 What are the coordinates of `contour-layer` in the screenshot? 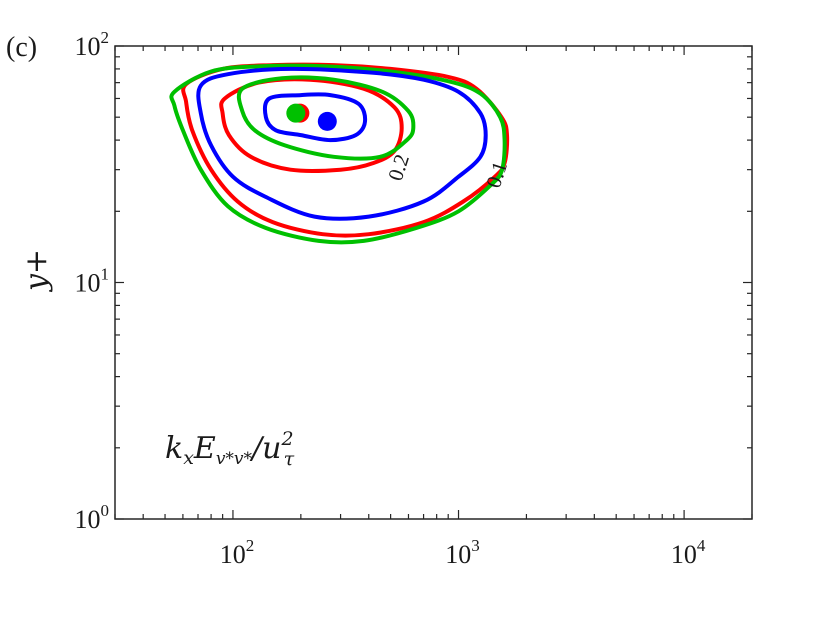 It's located at (339, 153).